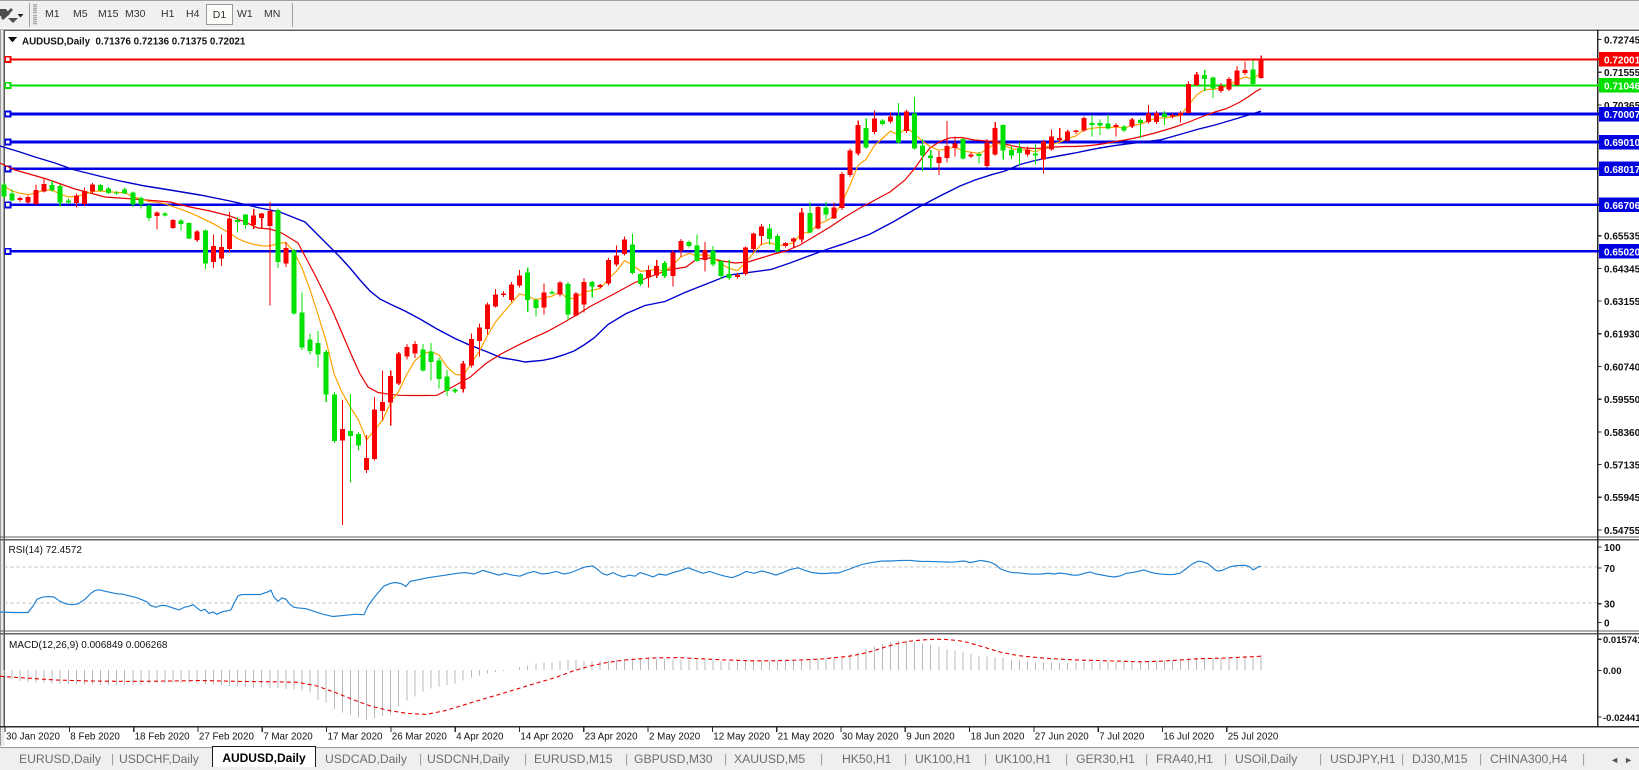 This screenshot has height=770, width=1639. What do you see at coordinates (1612, 548) in the screenshot?
I see `svg-text: 100` at bounding box center [1612, 548].